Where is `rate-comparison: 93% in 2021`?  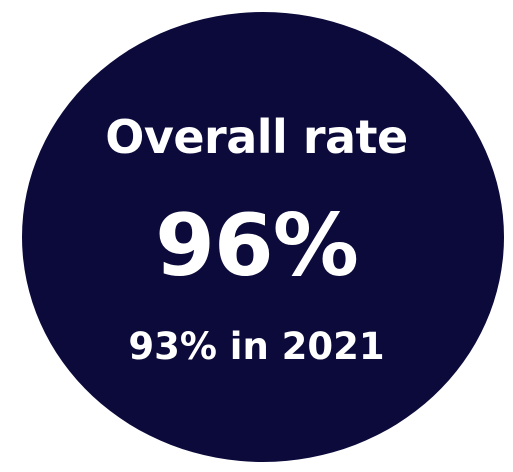
rate-comparison: 93% in 2021 is located at coordinates (256, 346).